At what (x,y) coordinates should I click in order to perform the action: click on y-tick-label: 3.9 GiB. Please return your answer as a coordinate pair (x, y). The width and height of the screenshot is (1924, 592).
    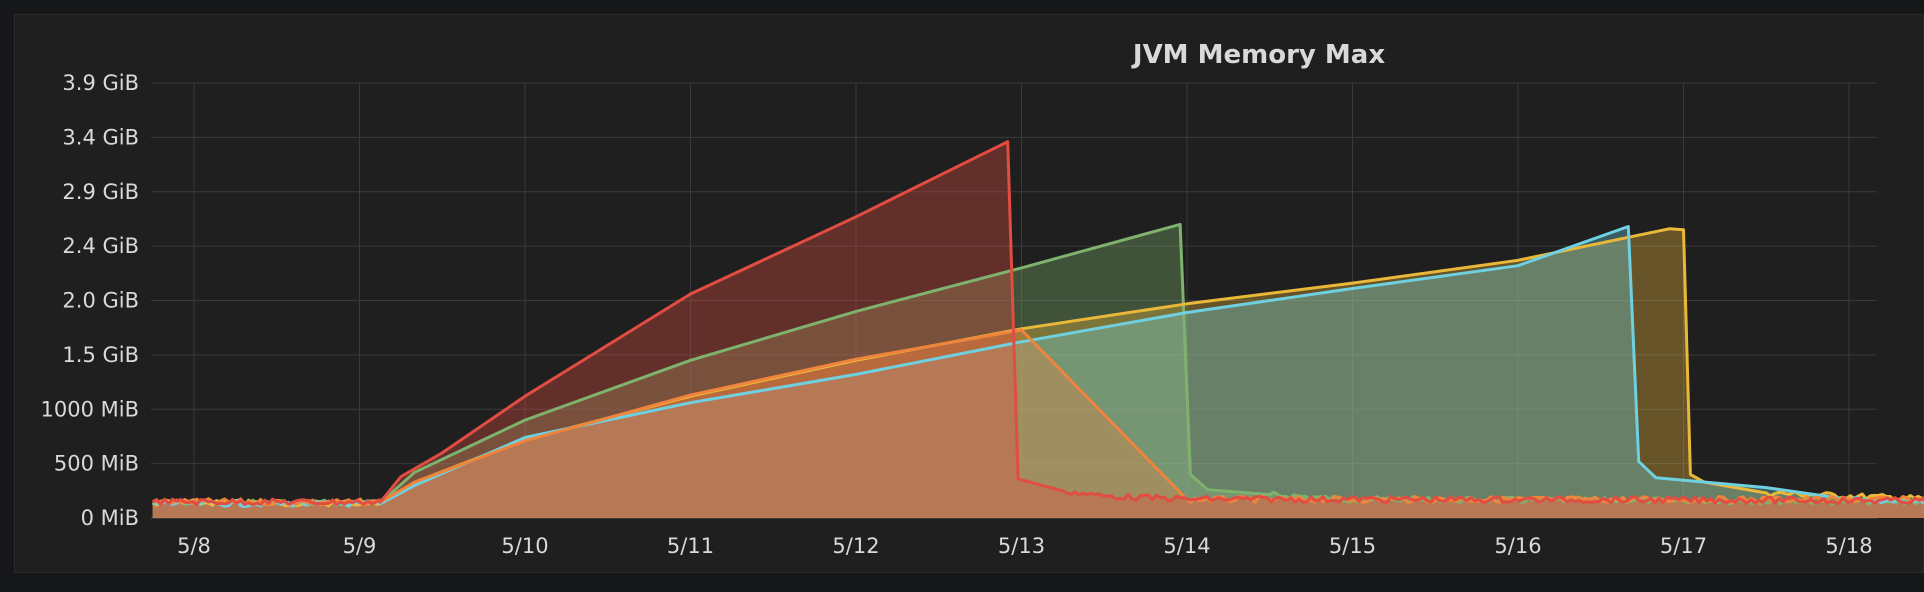
    Looking at the image, I should click on (100, 83).